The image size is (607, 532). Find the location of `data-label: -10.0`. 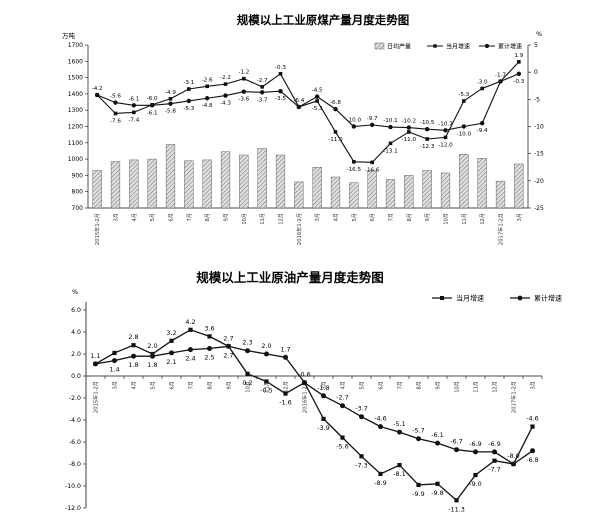

data-label: -10.0 is located at coordinates (464, 135).